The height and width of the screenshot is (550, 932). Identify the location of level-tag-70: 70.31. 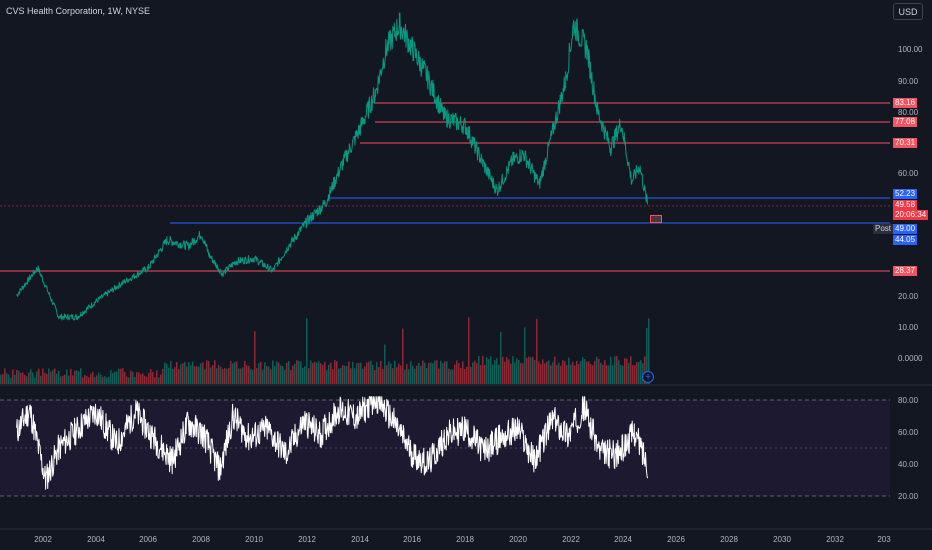
(905, 143).